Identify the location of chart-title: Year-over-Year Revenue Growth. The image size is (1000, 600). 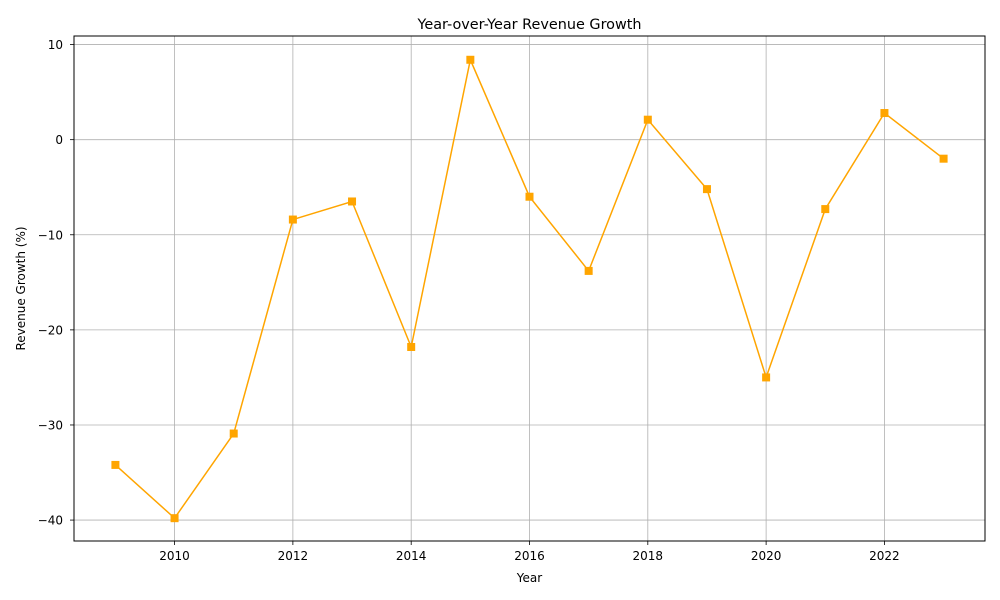
(528, 25).